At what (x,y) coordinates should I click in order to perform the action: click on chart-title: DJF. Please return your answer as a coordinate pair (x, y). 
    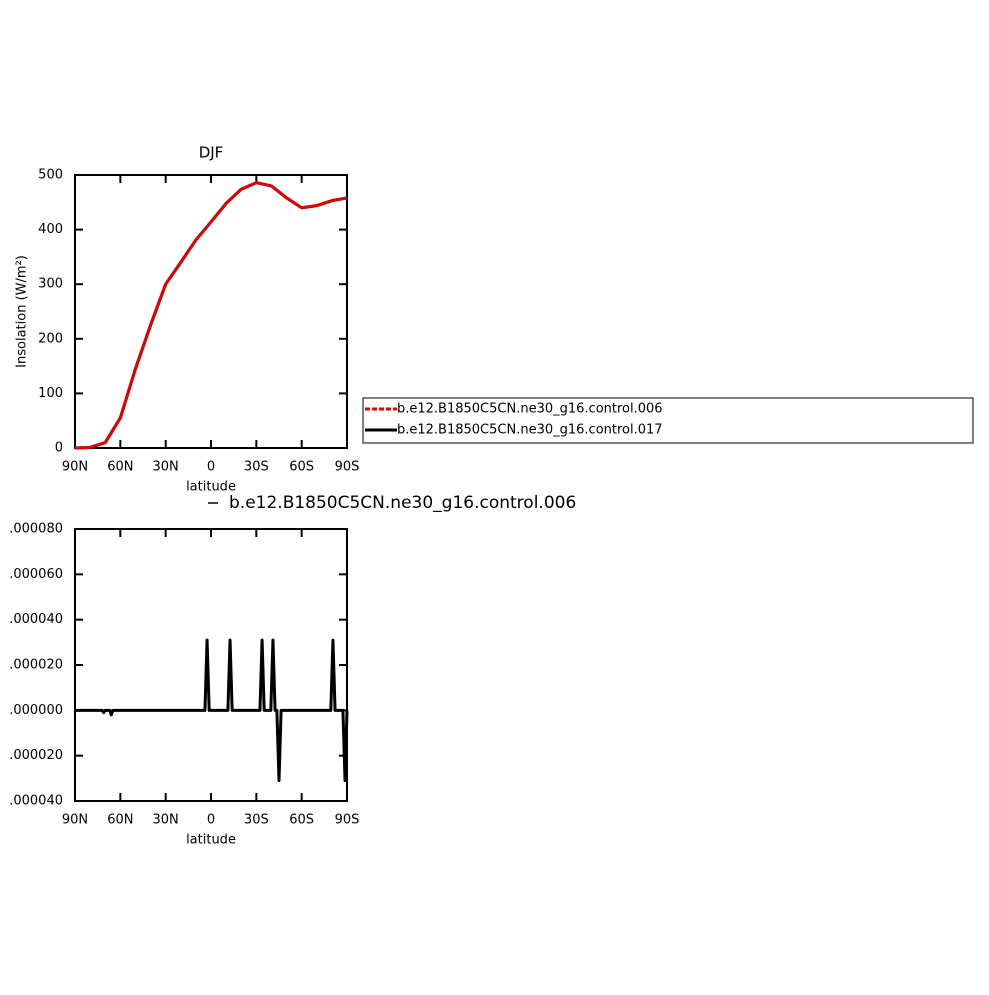
    Looking at the image, I should click on (211, 153).